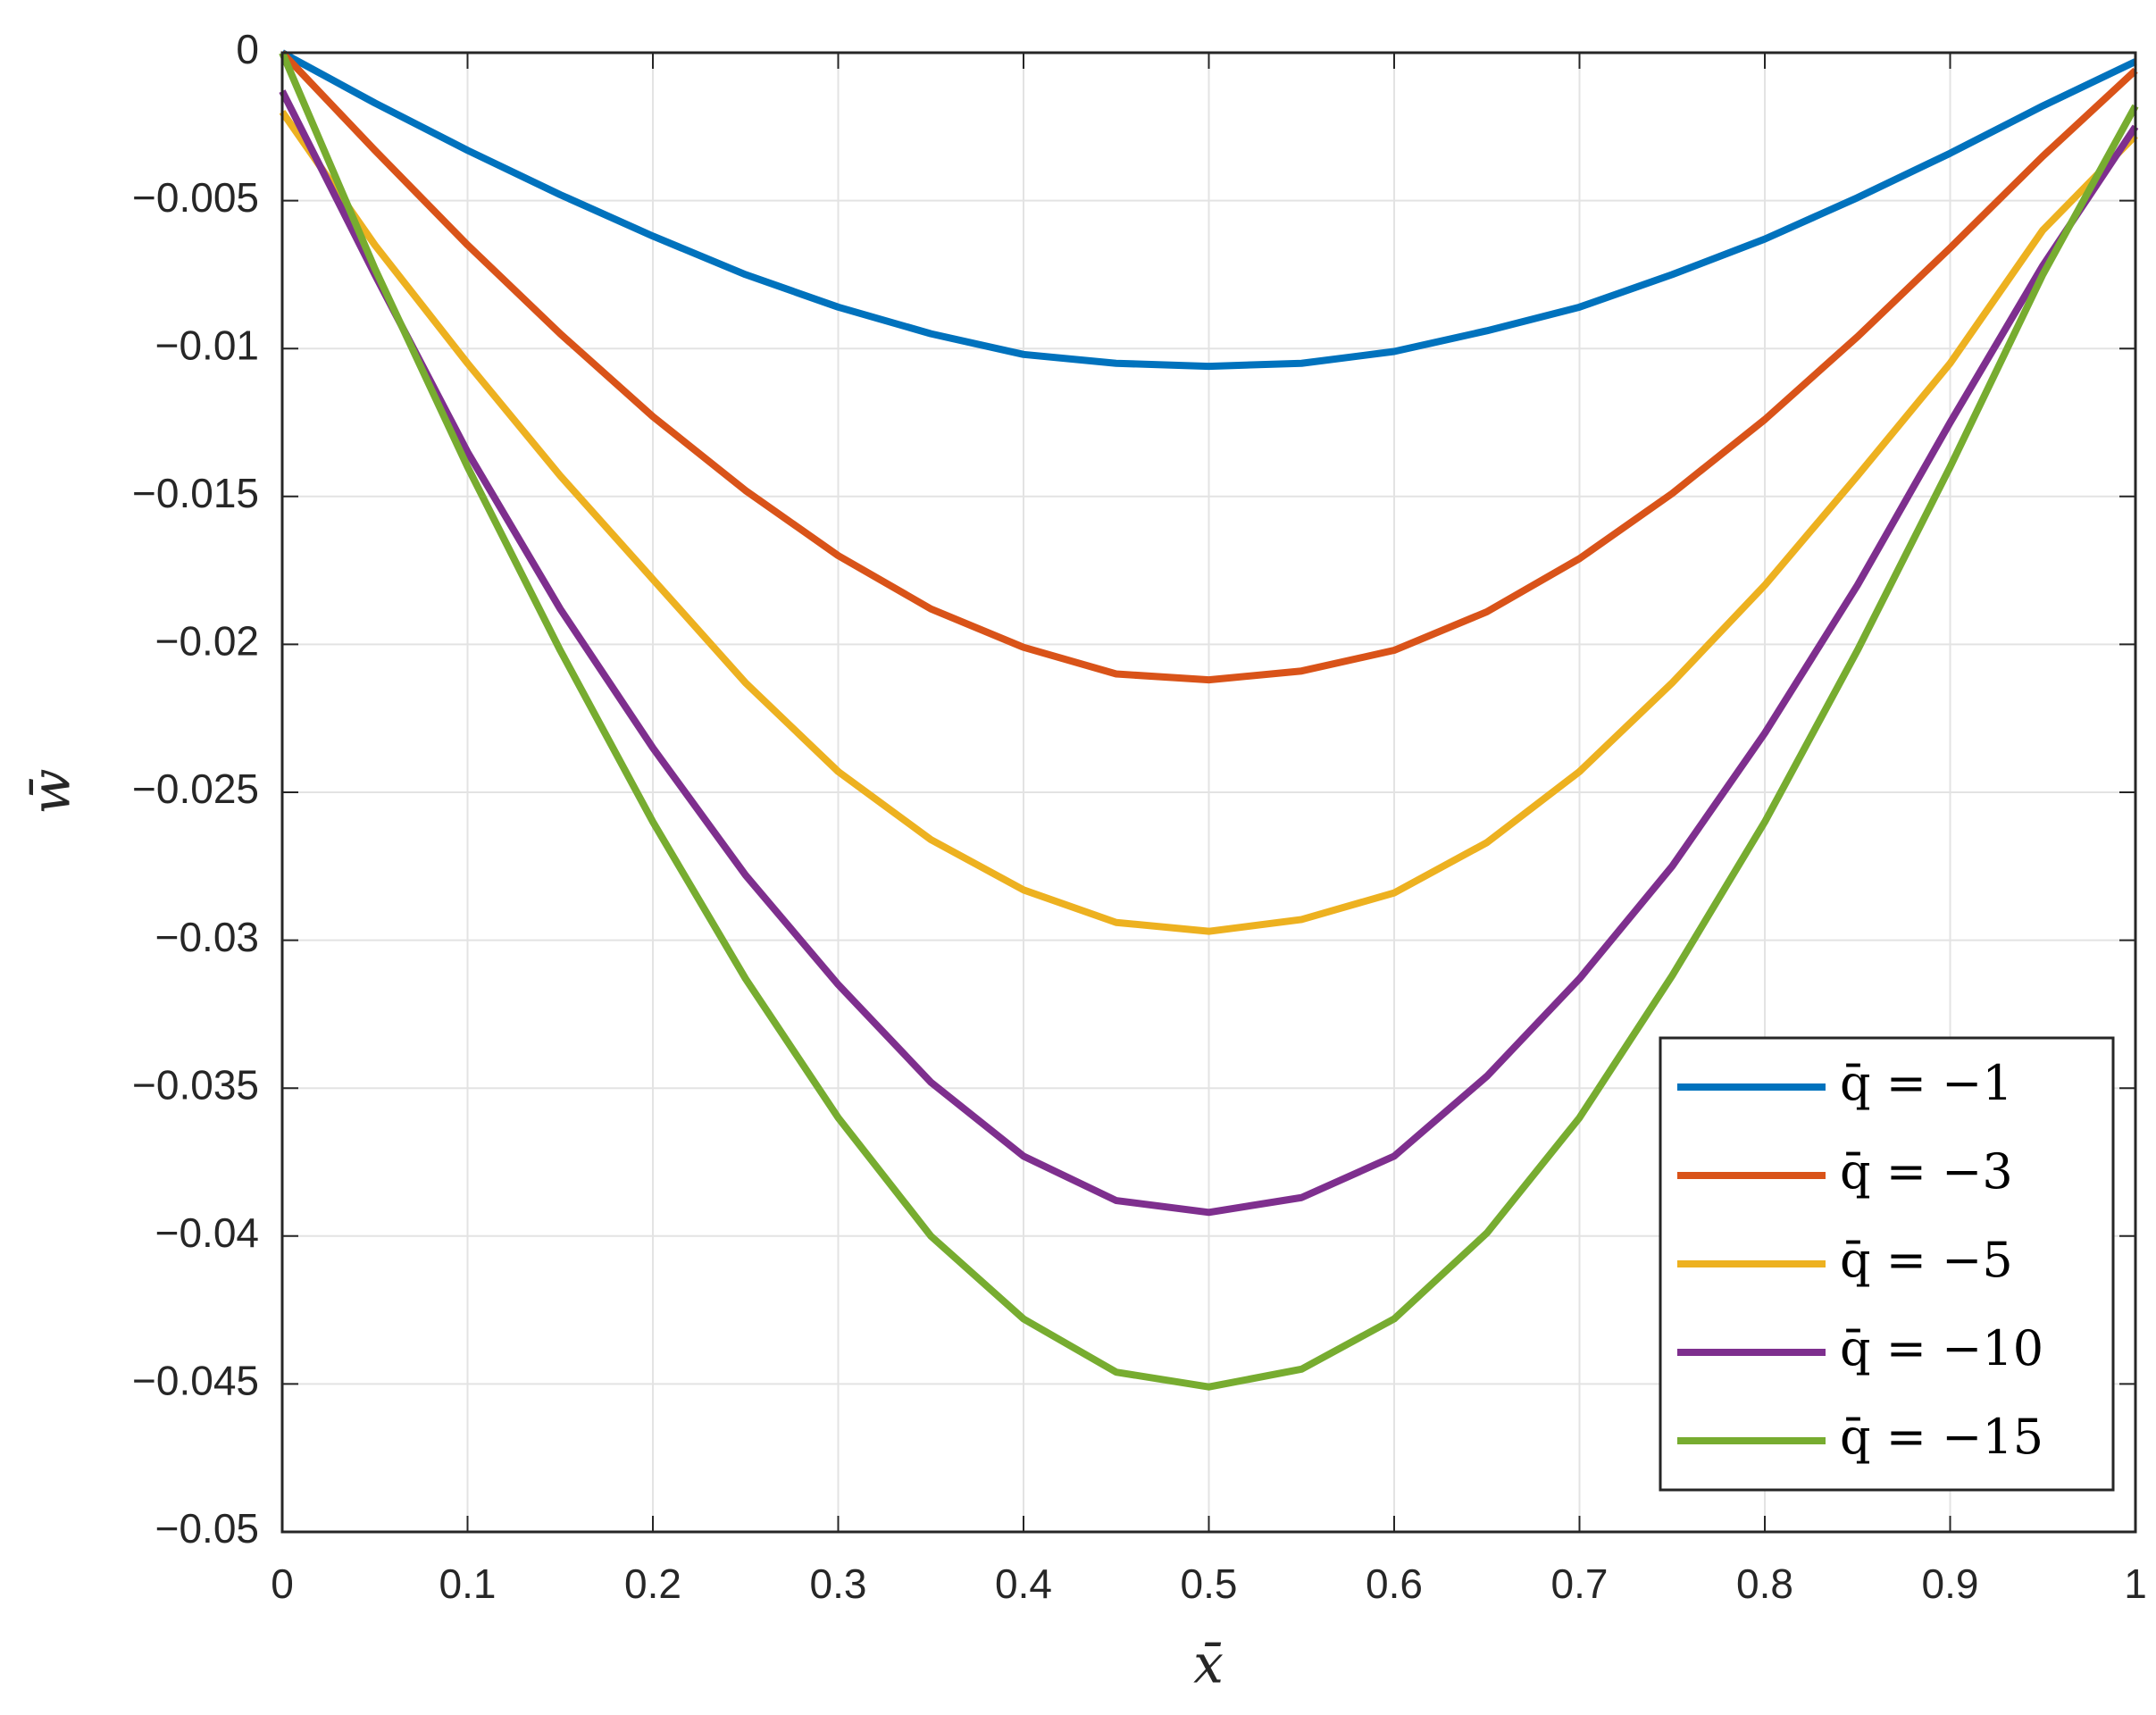 This screenshot has height=1715, width=2156. Describe the element at coordinates (1926, 1083) in the screenshot. I see `legend-label: q̄ = −1` at that location.